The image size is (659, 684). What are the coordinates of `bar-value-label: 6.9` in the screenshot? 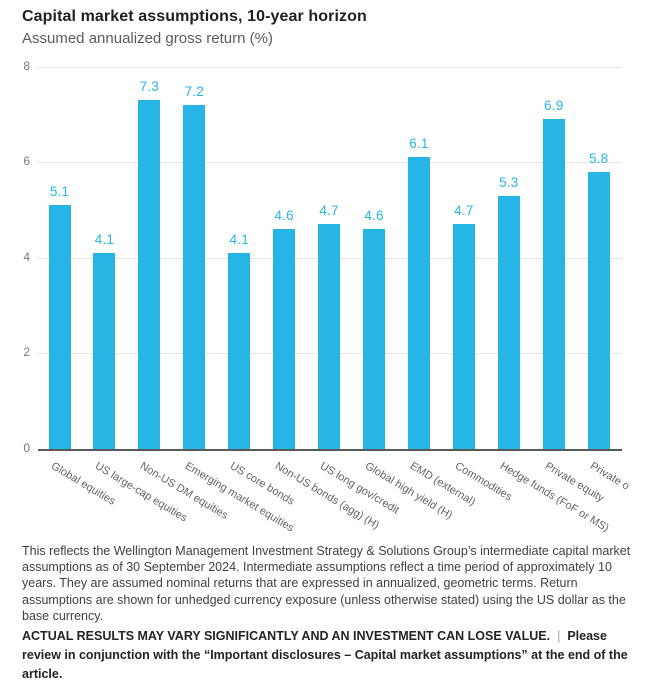 It's located at (554, 106).